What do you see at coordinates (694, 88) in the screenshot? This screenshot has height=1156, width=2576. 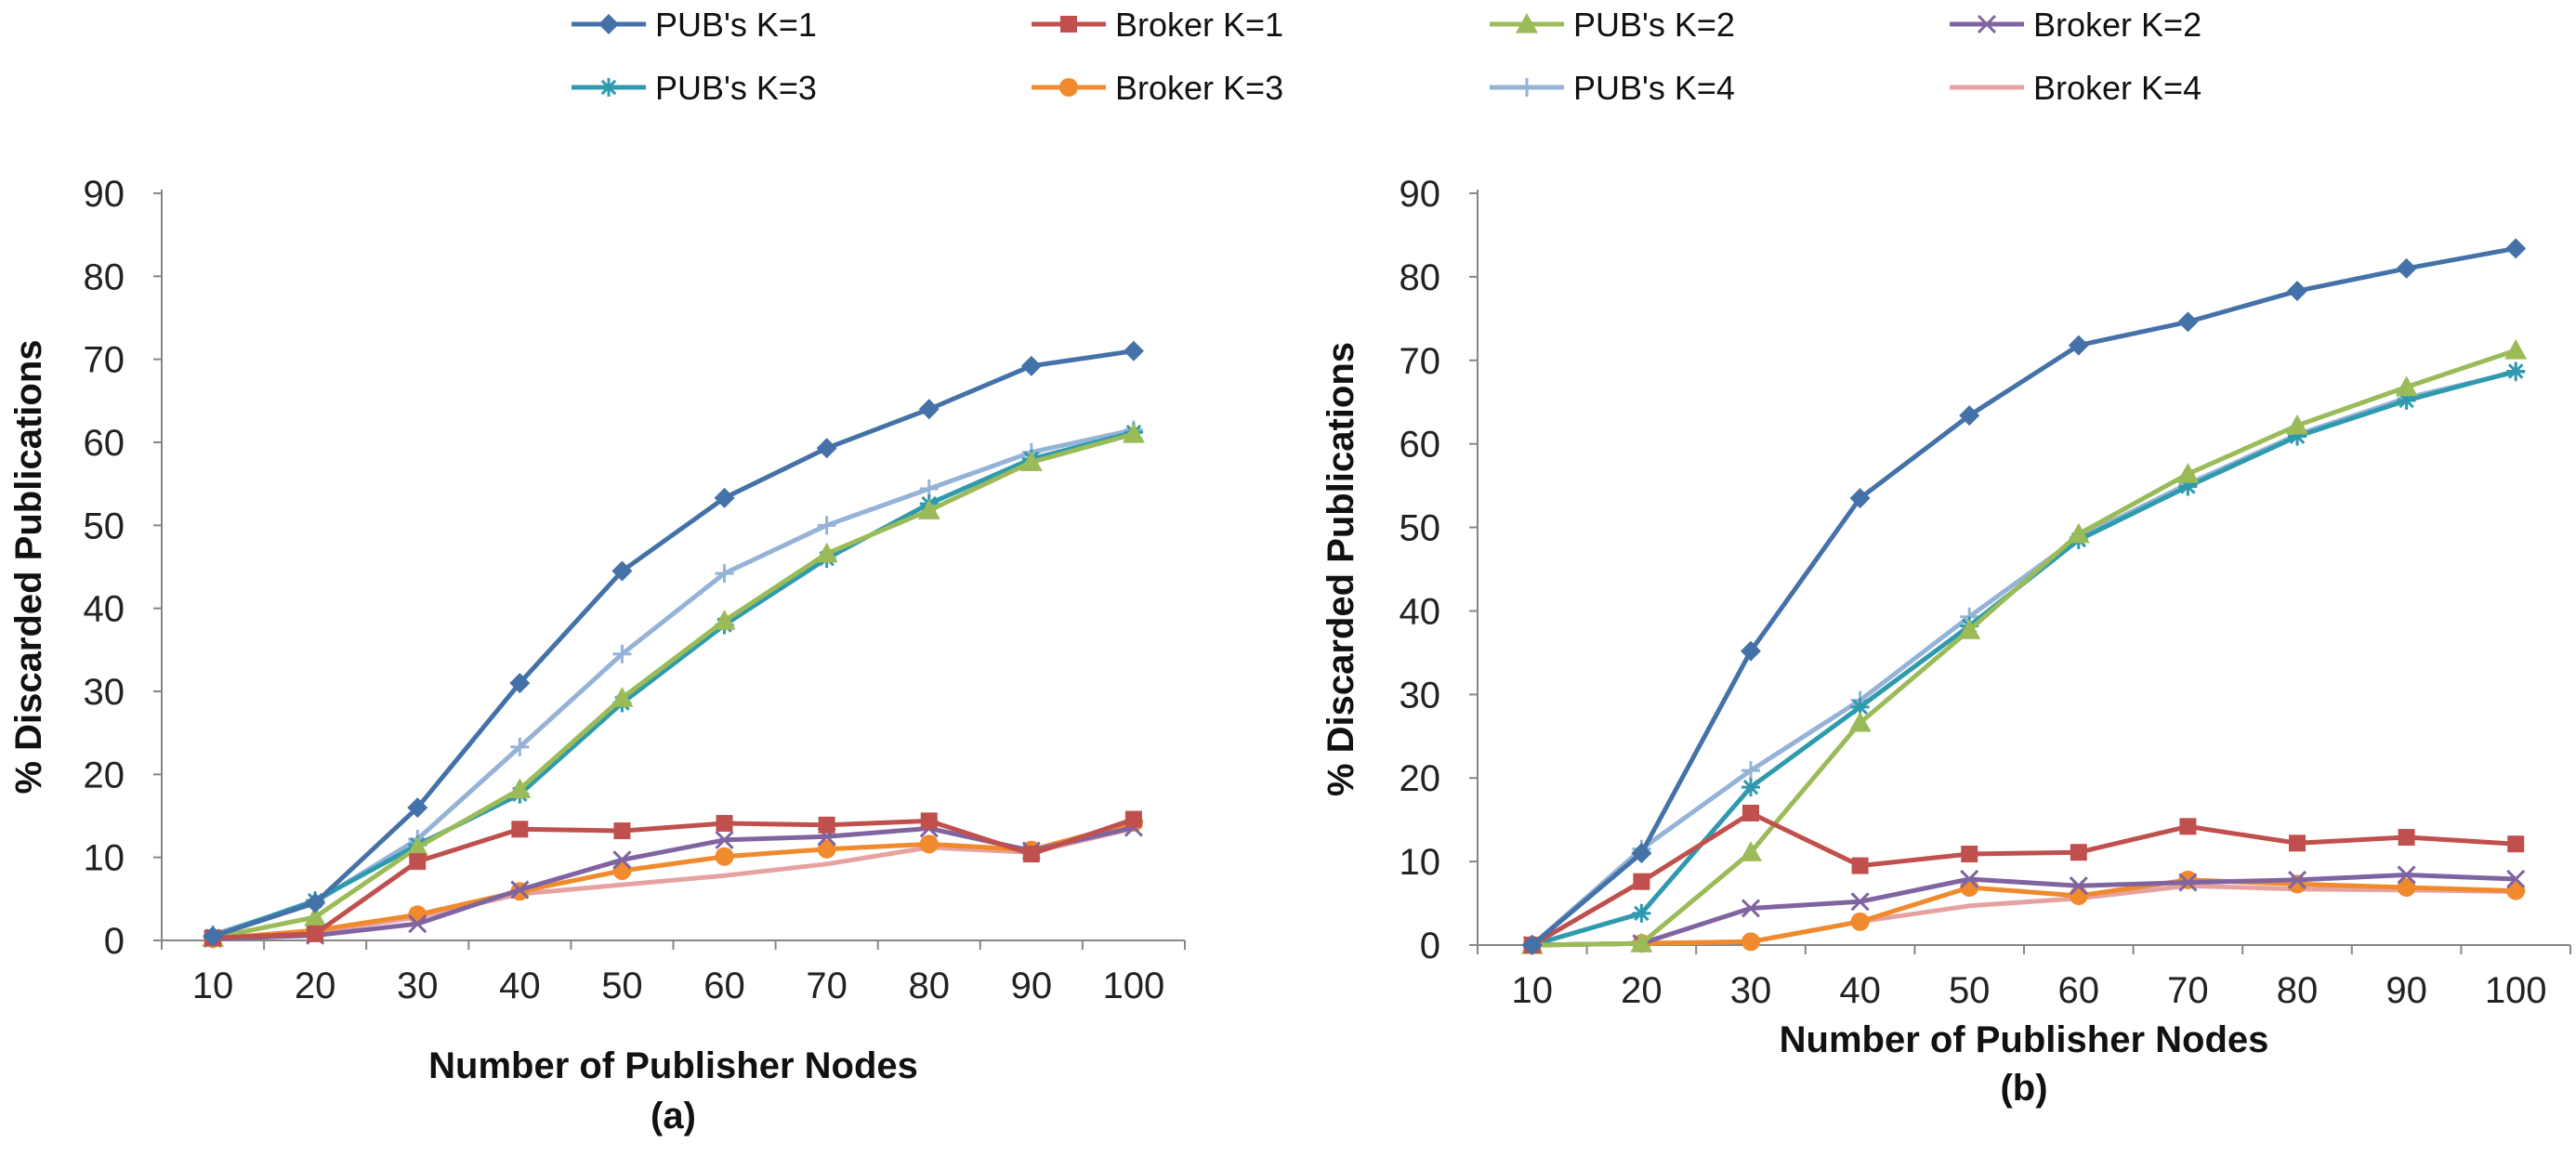 I see `legend-item-pub-s-k-3: PUB's K=3` at bounding box center [694, 88].